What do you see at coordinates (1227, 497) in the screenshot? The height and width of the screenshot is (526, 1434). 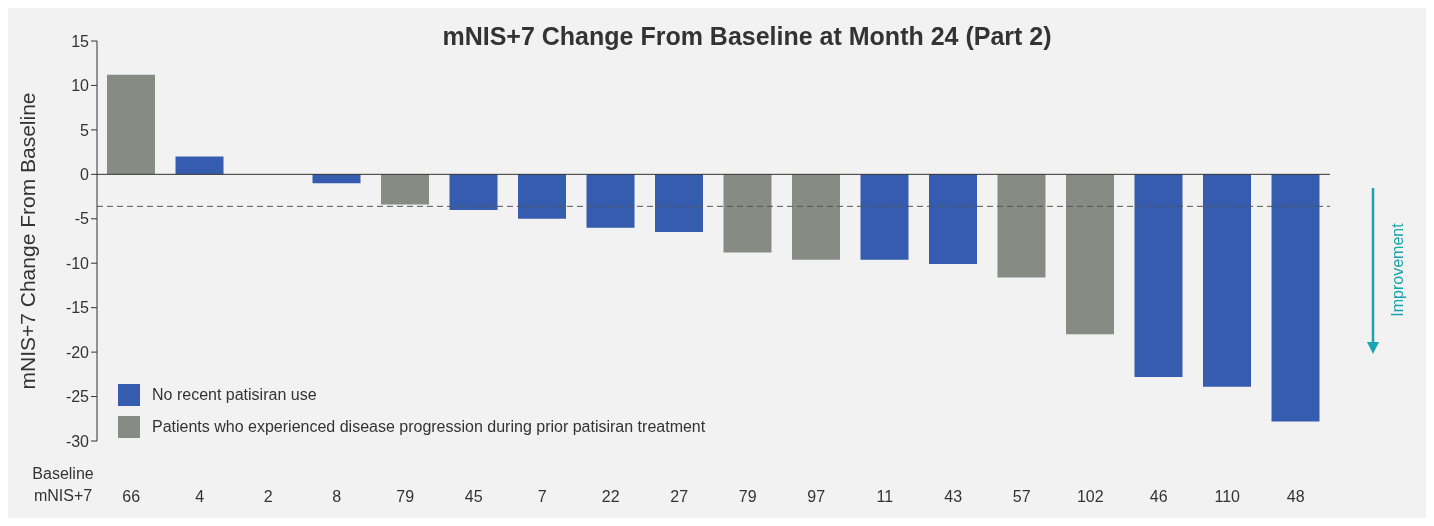 I see `x-tick-label: 110` at bounding box center [1227, 497].